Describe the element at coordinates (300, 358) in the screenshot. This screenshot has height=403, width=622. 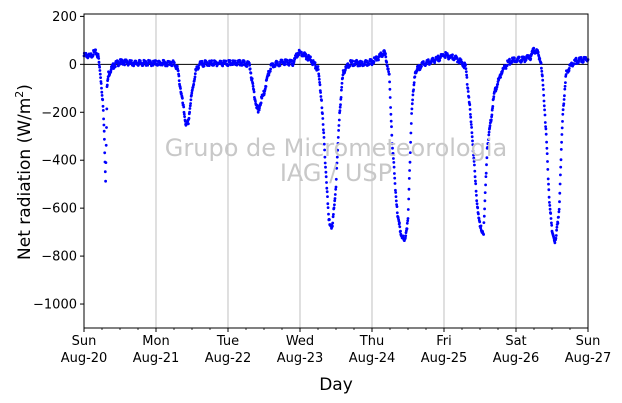
I see `x-tick-date-3: Aug-23` at that location.